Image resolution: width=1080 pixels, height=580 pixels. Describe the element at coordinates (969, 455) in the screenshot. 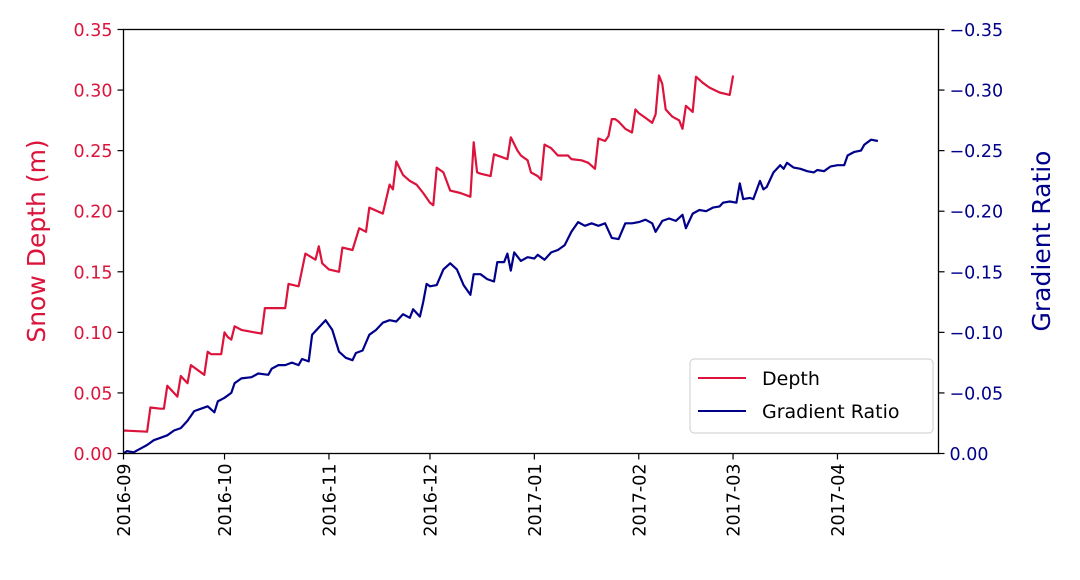

I see `right-y-tick-label: 0.00` at that location.